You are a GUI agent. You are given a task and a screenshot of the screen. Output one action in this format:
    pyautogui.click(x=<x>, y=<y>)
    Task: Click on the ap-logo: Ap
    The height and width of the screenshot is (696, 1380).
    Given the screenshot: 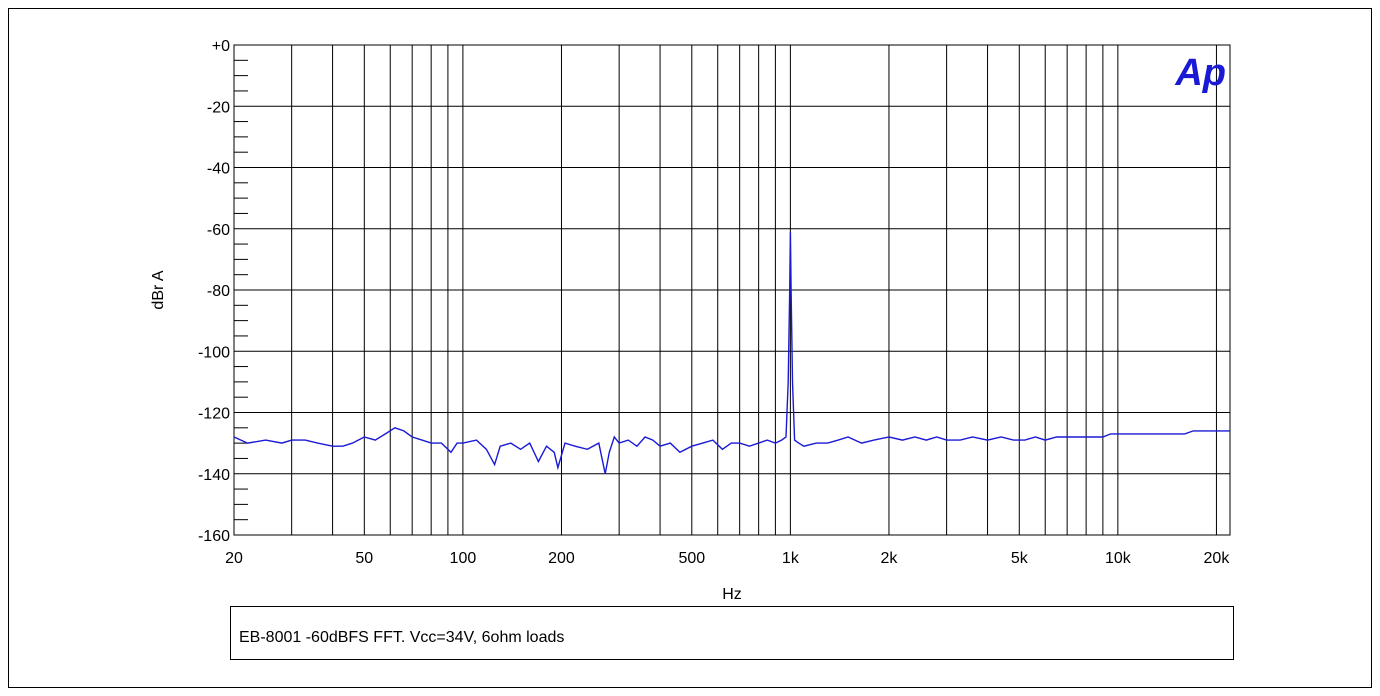 What is the action you would take?
    pyautogui.click(x=1200, y=73)
    